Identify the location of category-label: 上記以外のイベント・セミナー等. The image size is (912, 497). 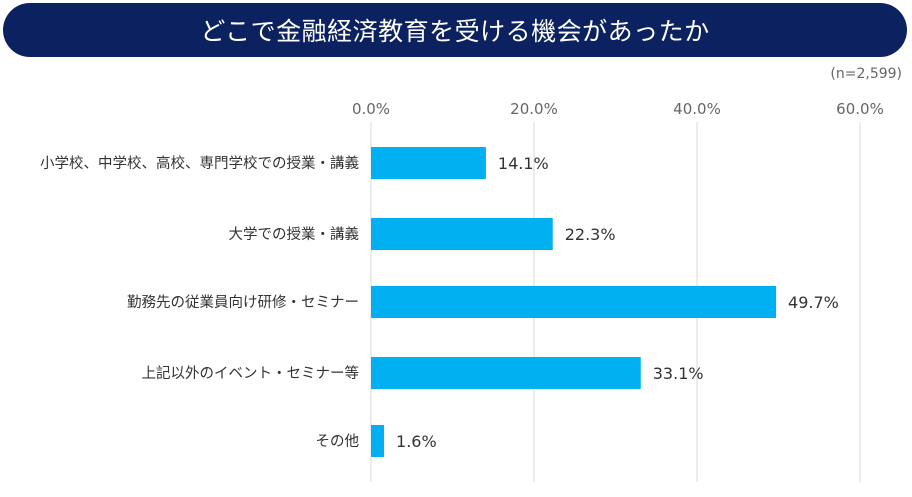
(251, 373).